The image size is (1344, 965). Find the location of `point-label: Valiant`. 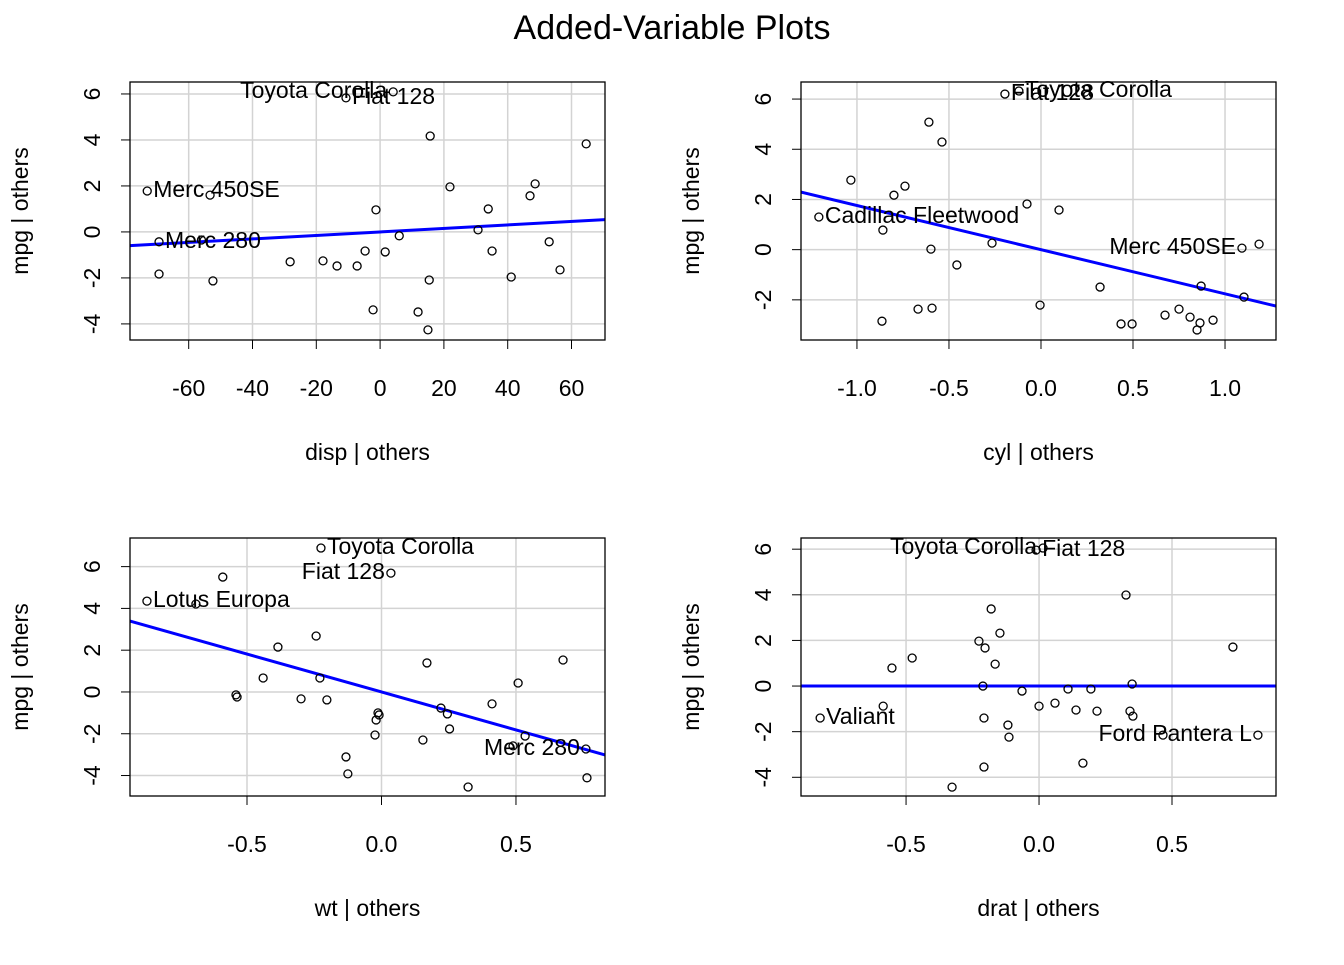

point-label: Valiant is located at coordinates (860, 716).